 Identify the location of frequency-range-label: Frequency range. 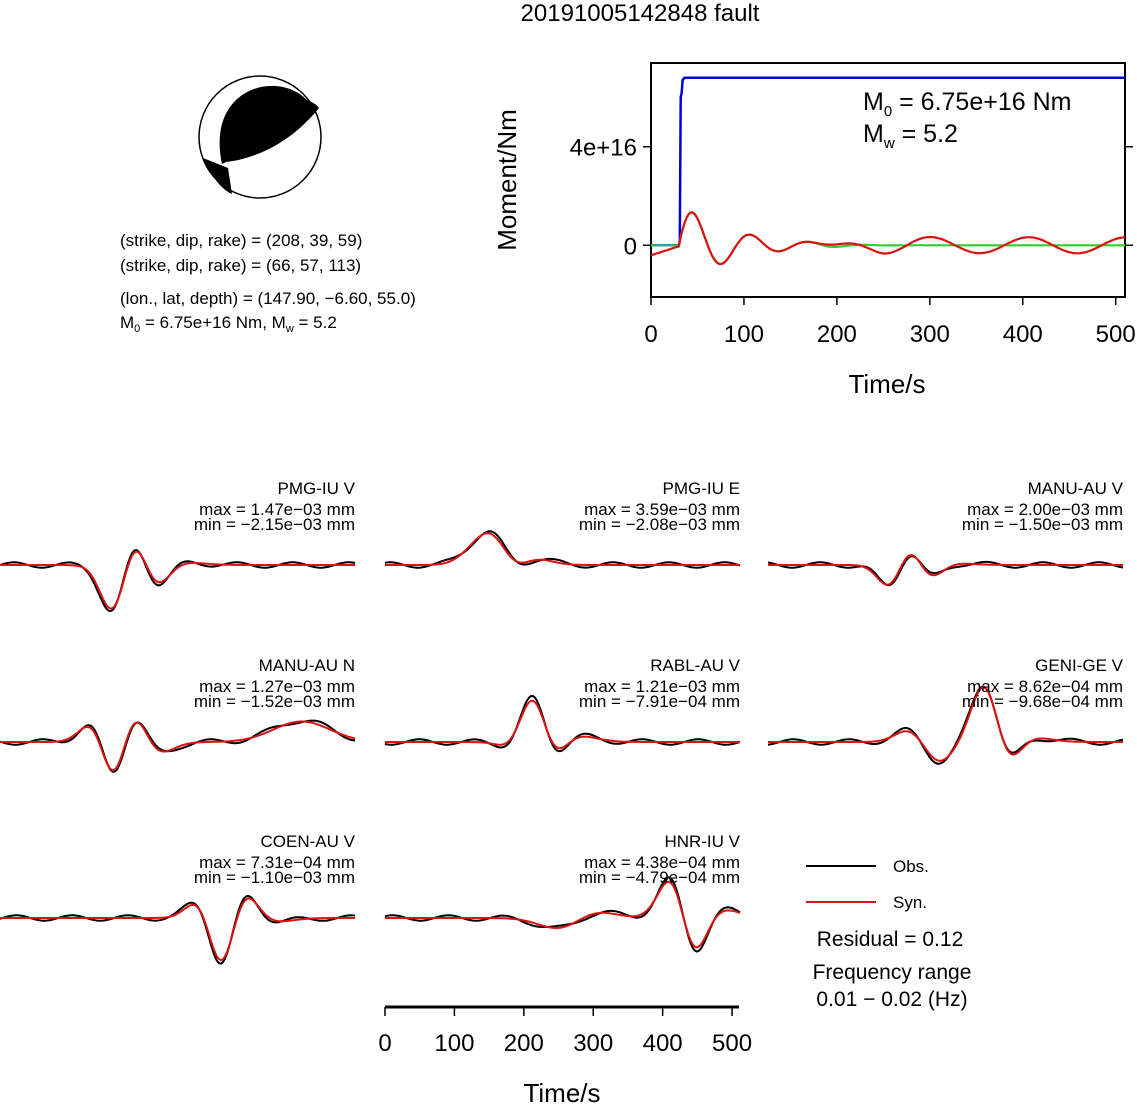
(892, 972).